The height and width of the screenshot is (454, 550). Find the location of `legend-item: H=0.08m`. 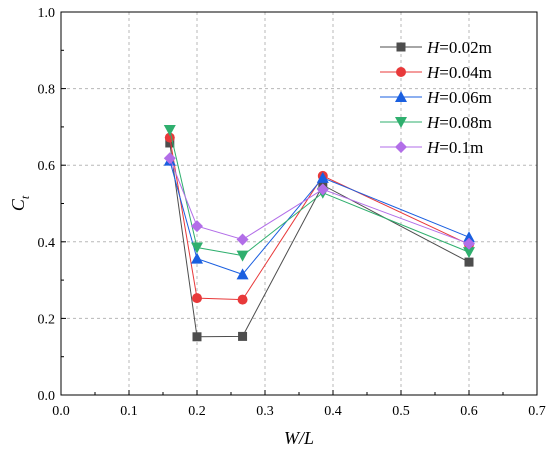

legend-item: H=0.08m is located at coordinates (436, 122).